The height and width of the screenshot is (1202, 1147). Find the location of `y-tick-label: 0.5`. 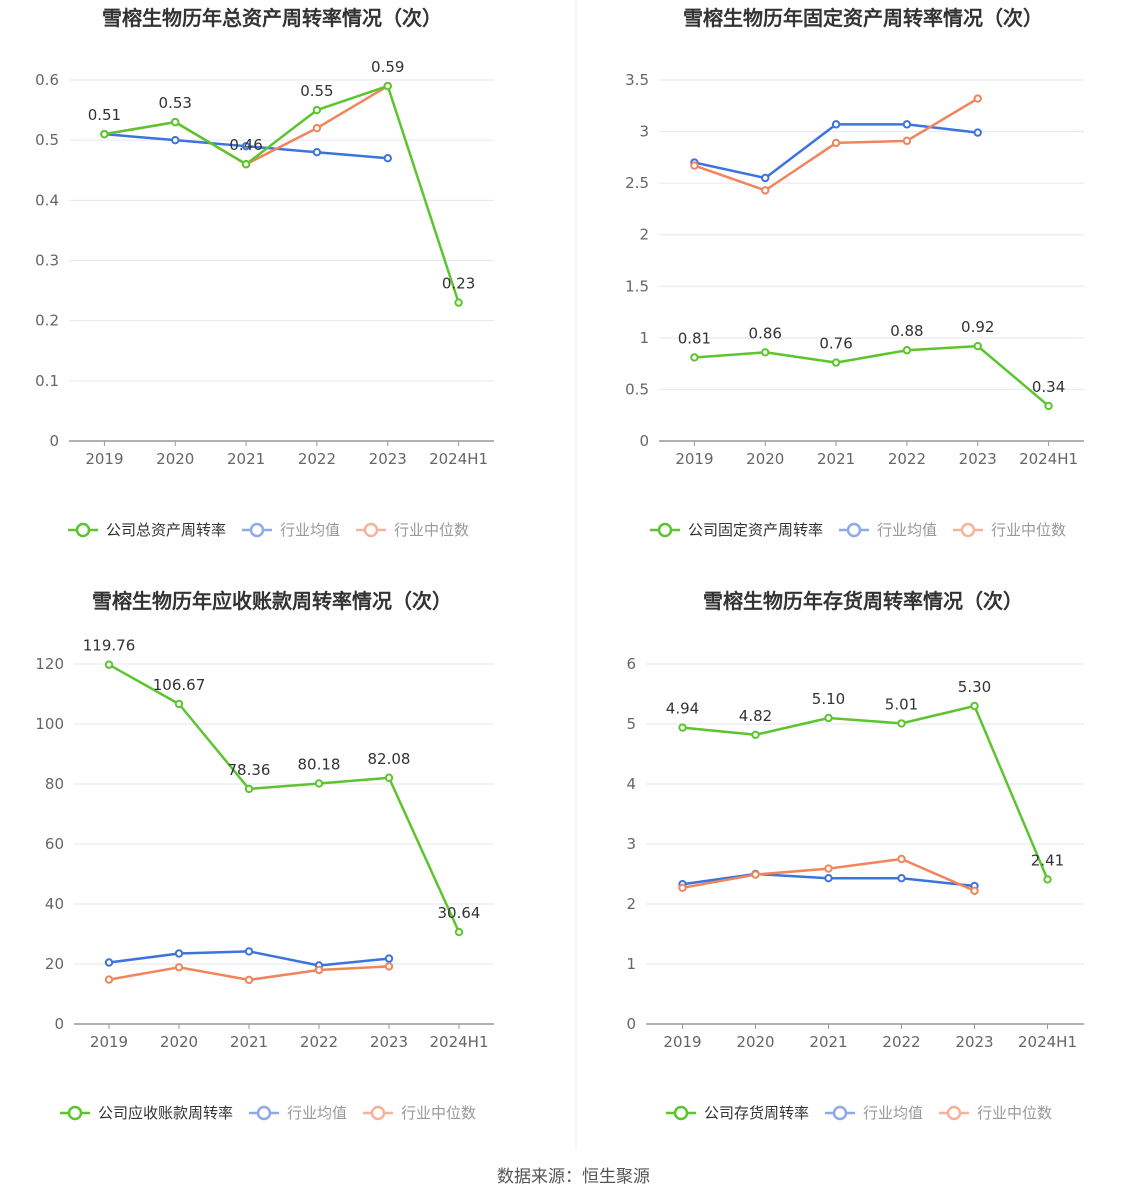

y-tick-label: 0.5 is located at coordinates (637, 389).